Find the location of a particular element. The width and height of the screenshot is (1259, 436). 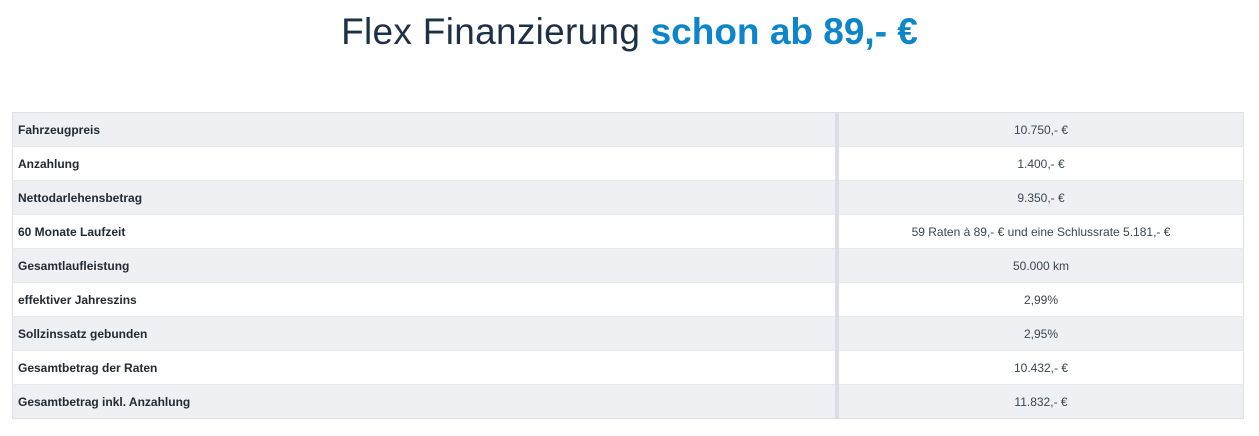

table-row: Gesamtbetrag der Raten 10.432,- € is located at coordinates (628, 367).